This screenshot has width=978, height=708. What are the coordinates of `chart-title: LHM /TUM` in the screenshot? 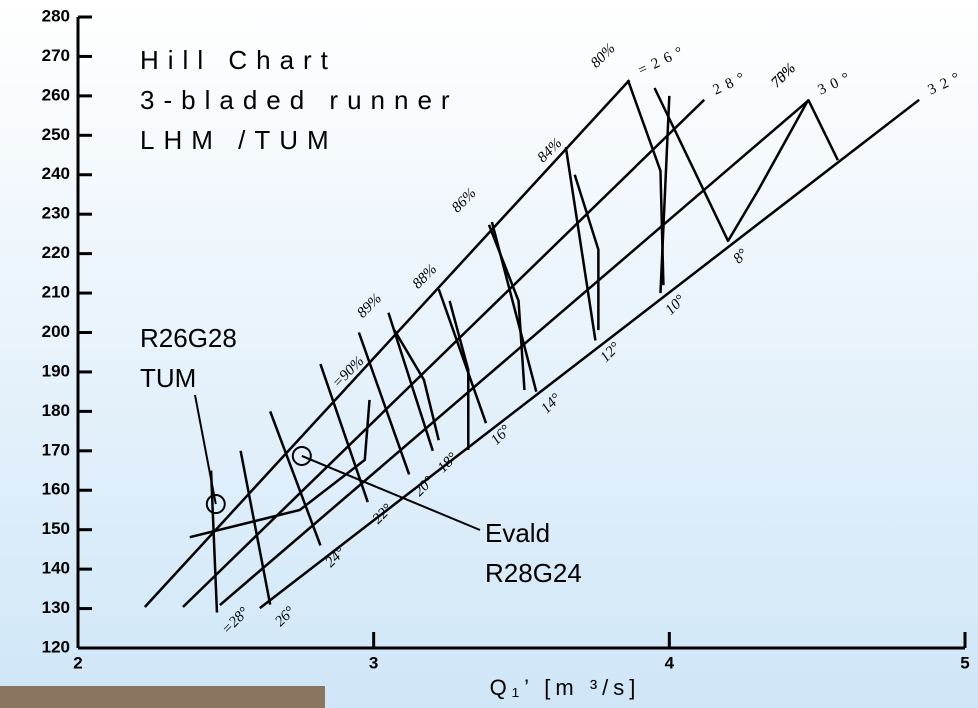 It's located at (239, 140).